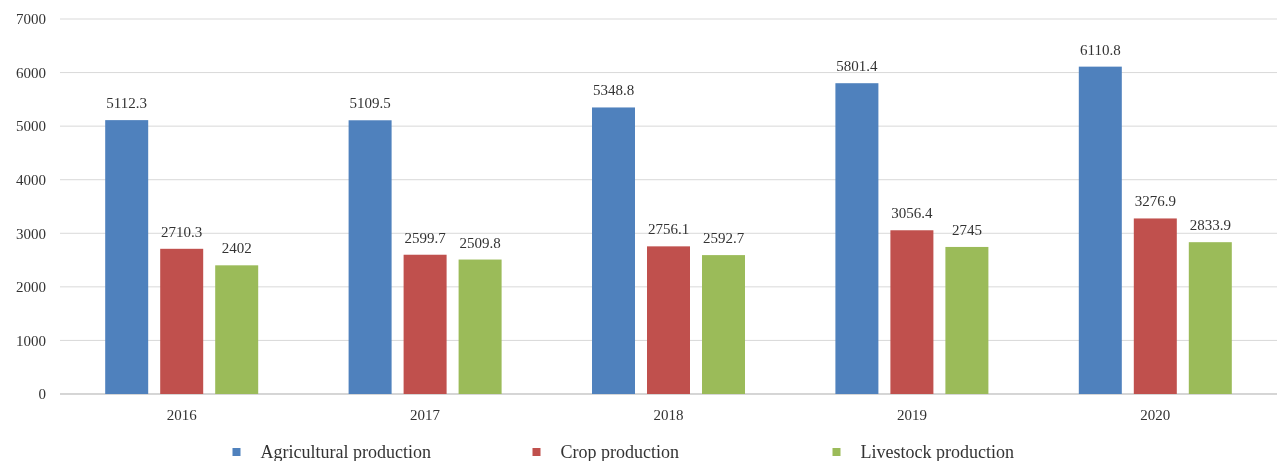 This screenshot has height=461, width=1285. What do you see at coordinates (31, 287) in the screenshot?
I see `y-tick-label: 2000` at bounding box center [31, 287].